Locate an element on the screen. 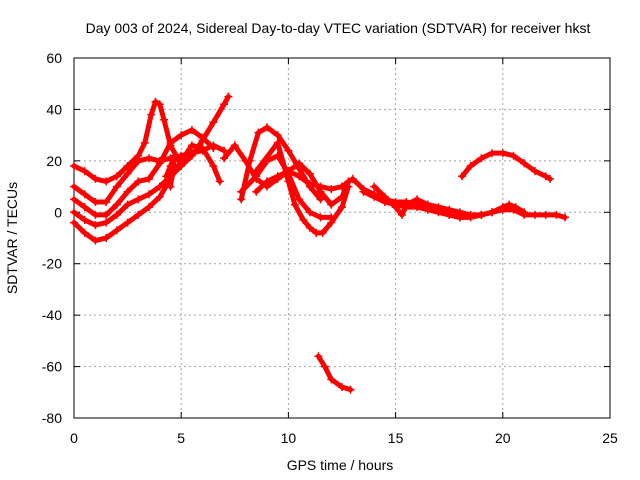 This screenshot has height=480, width=640. series-track-a is located at coordinates (127, 141).